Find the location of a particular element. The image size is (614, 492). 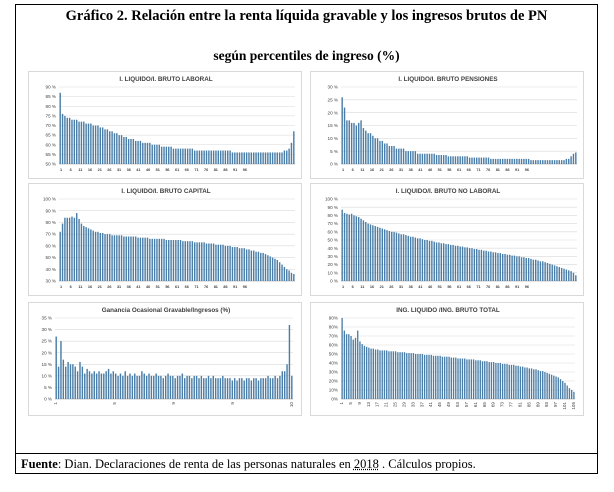

x-tick-label: 71 is located at coordinates (478, 170).